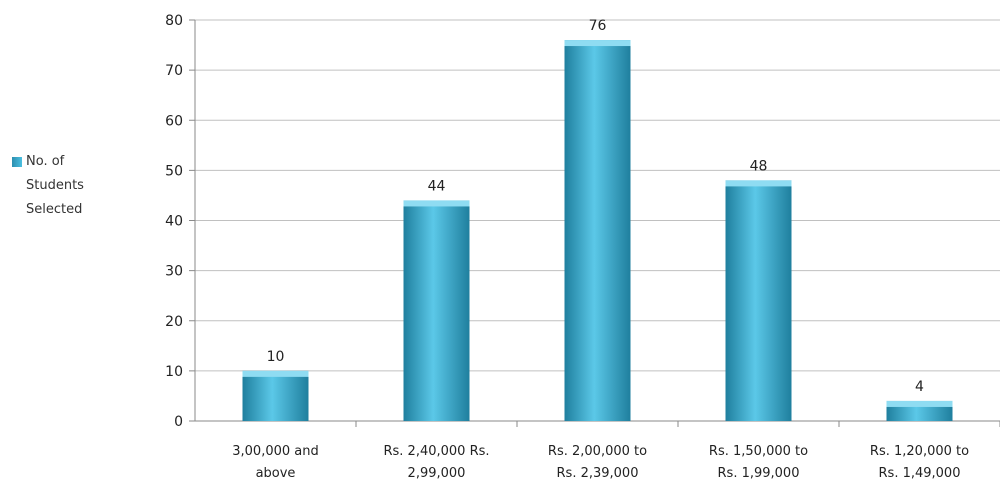 The width and height of the screenshot is (1000, 485). Describe the element at coordinates (178, 422) in the screenshot. I see `y-tick-label: 0` at that location.